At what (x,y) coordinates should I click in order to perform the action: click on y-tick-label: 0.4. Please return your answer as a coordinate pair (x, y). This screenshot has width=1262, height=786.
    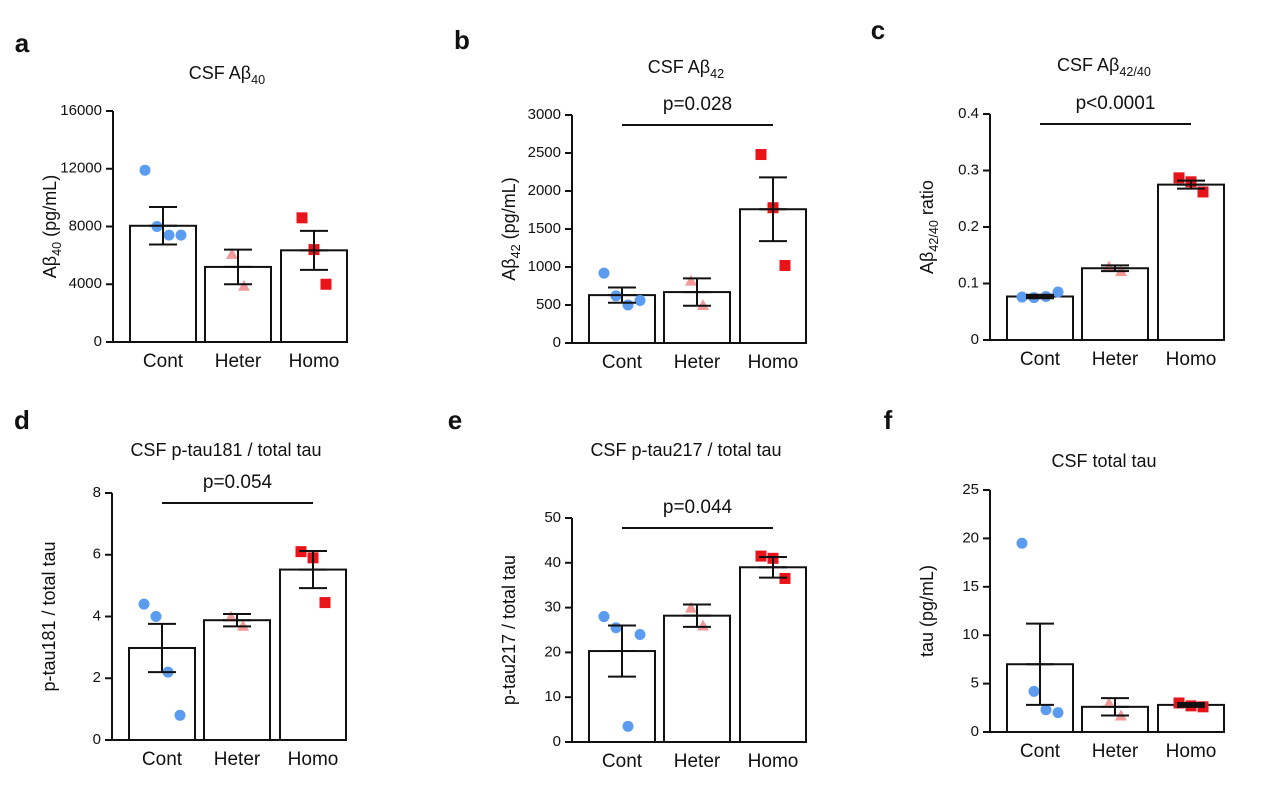
    Looking at the image, I should click on (968, 113).